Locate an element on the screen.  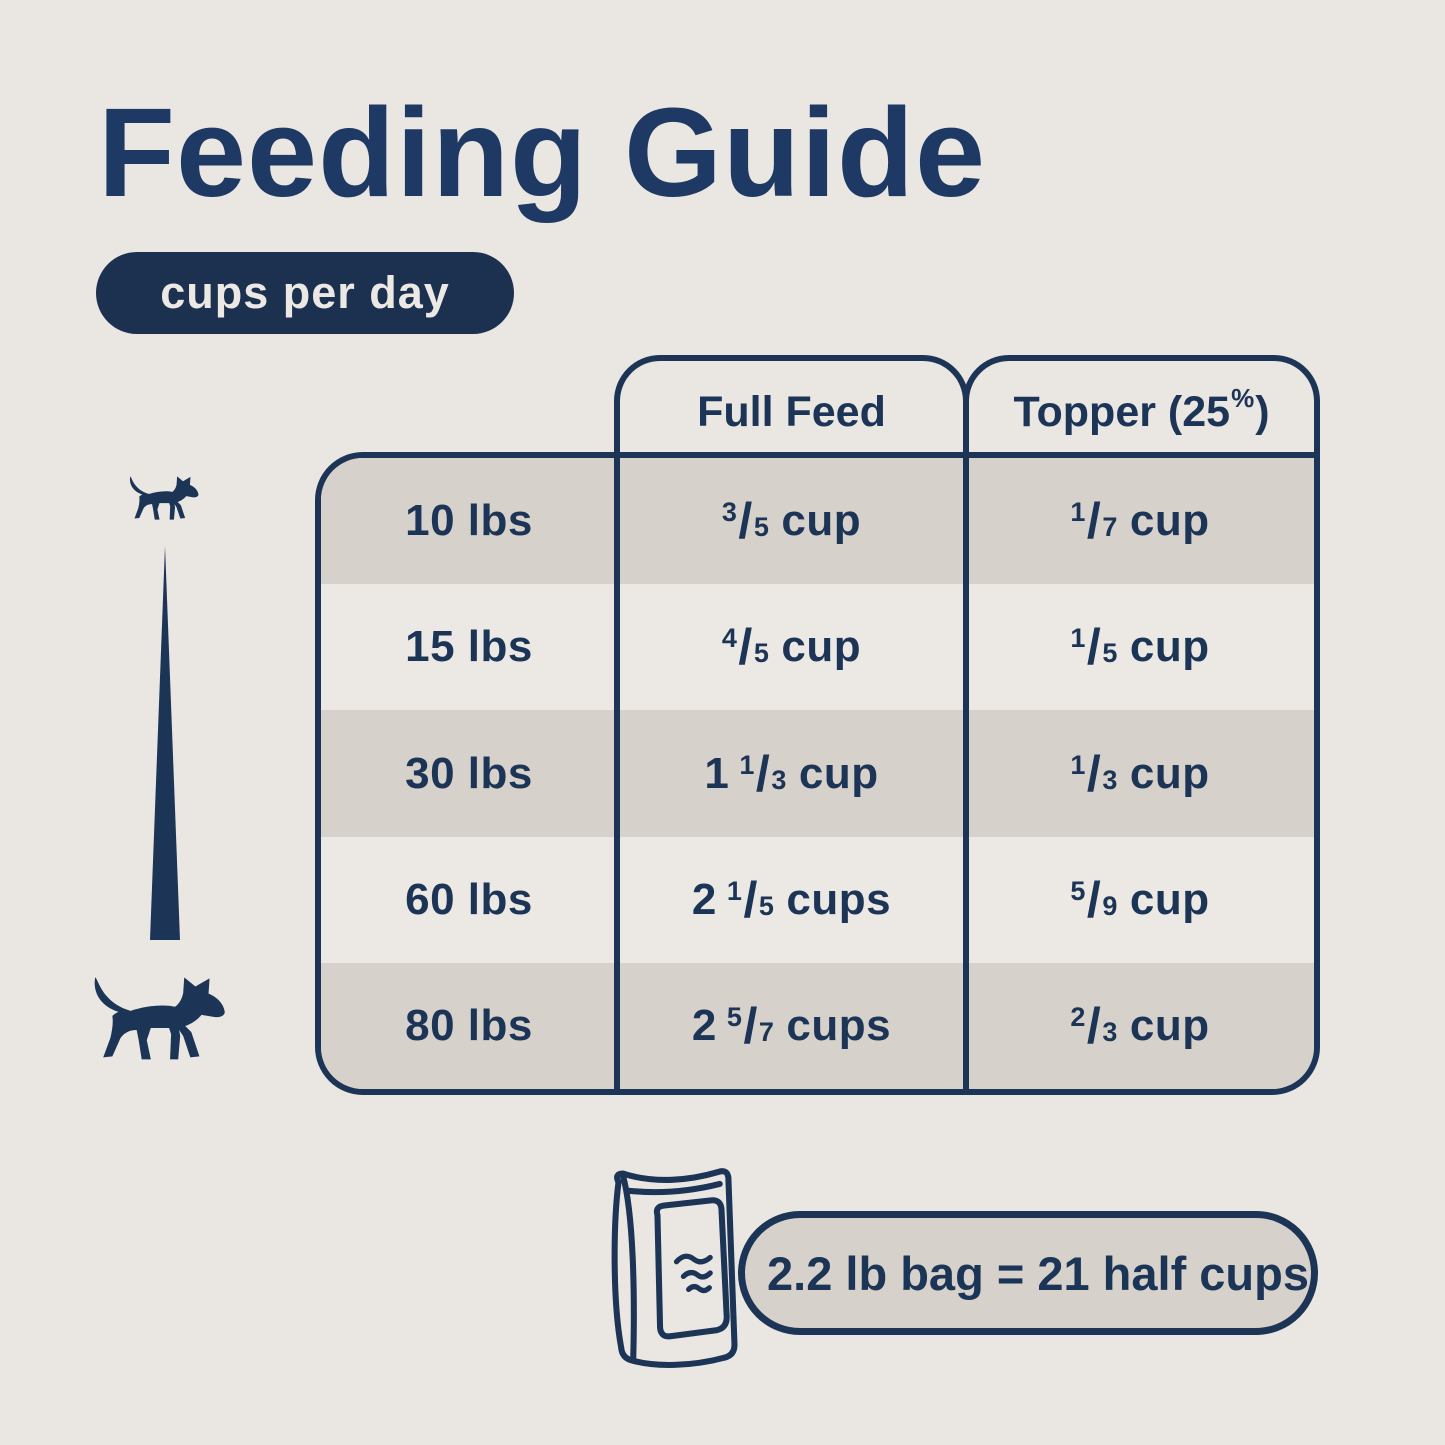
full-feed-label: Full Feed is located at coordinates (791, 411).